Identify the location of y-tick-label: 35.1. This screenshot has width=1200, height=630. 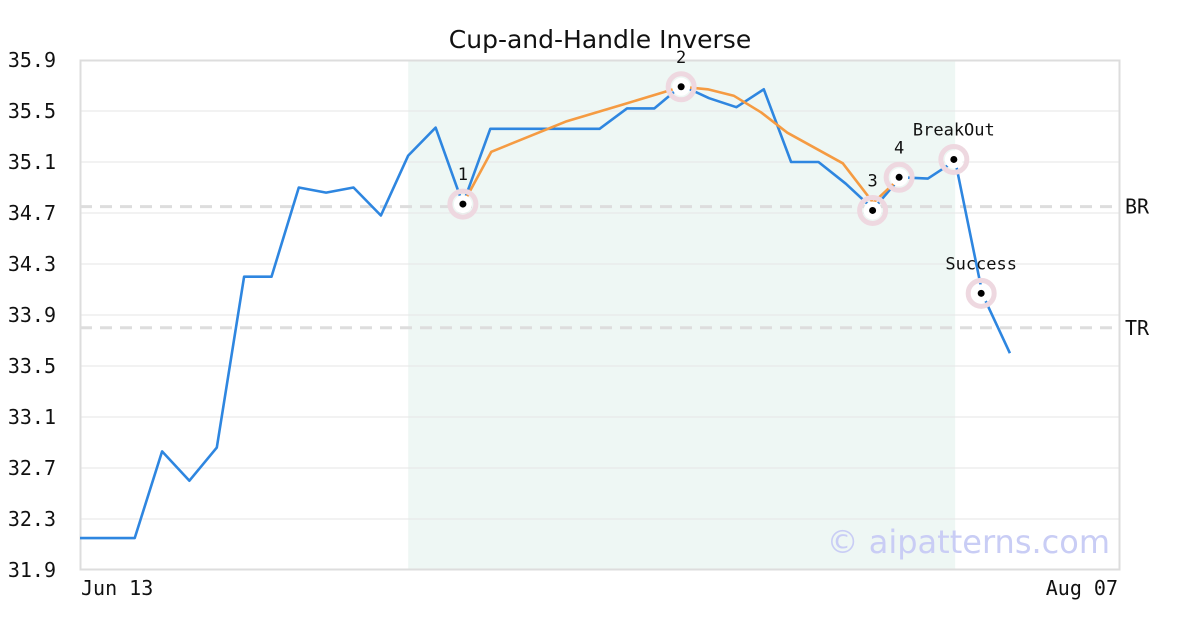
(32, 162).